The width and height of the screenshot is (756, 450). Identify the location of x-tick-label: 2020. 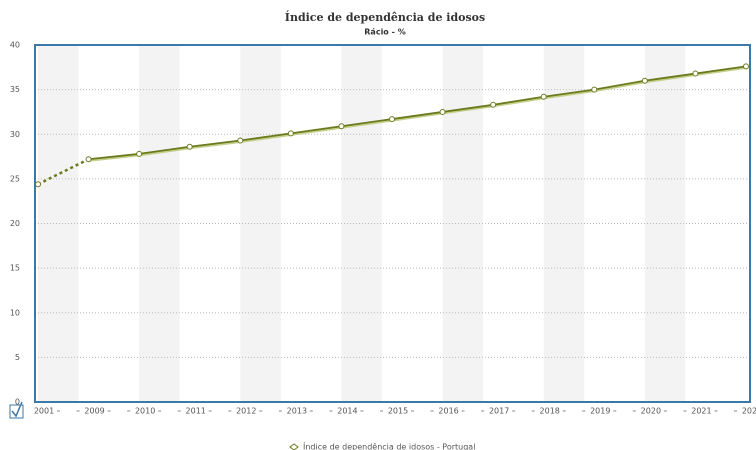
(651, 411).